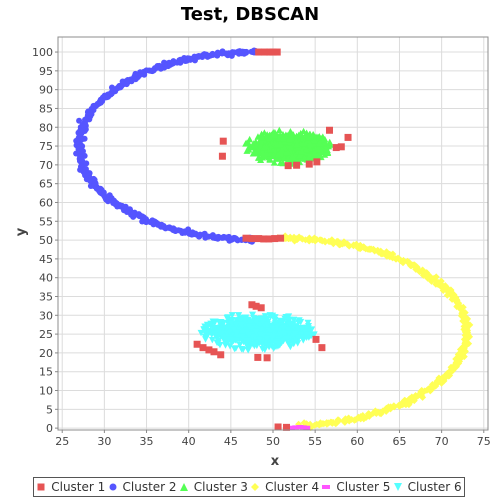  I want to click on x-tick-label: 70, so click(442, 441).